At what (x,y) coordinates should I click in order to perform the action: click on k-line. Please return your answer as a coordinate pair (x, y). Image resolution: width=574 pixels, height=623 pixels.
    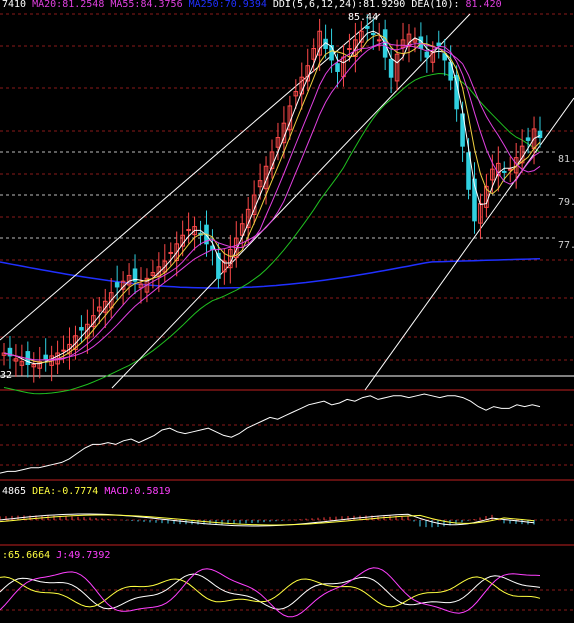
    Looking at the image, I should click on (270, 591).